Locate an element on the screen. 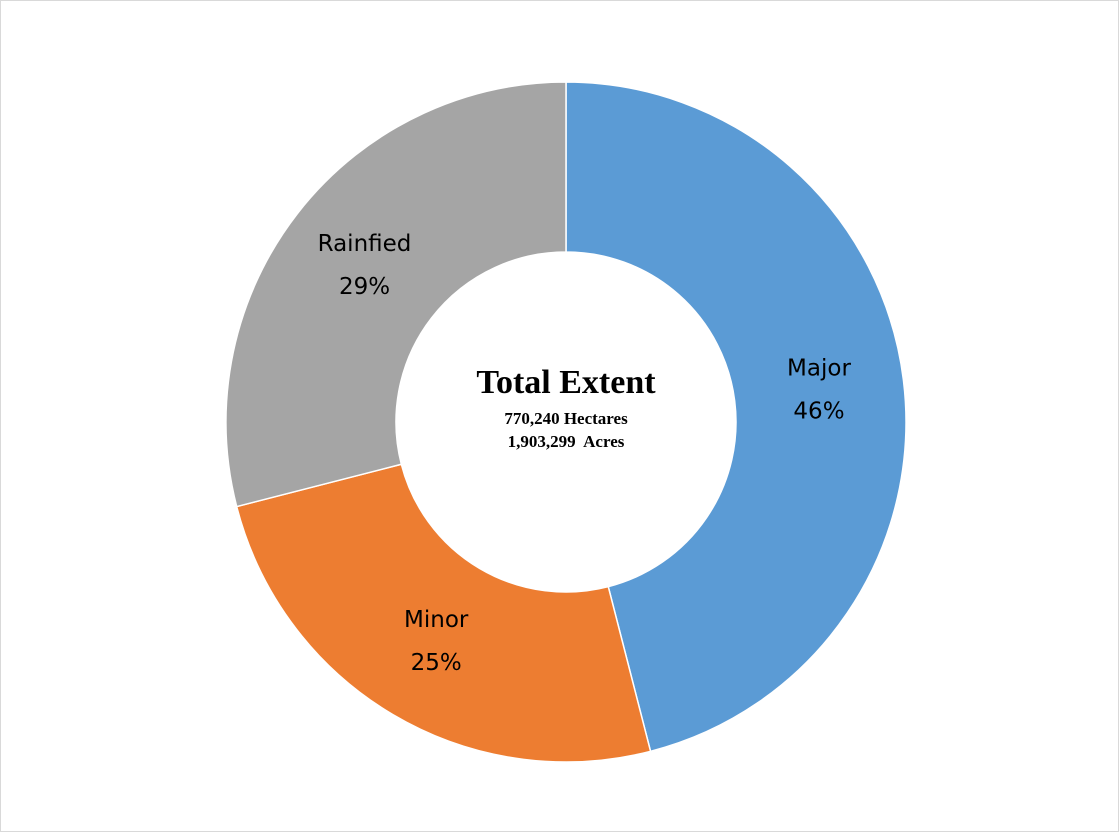  slice is located at coordinates (443, 613).